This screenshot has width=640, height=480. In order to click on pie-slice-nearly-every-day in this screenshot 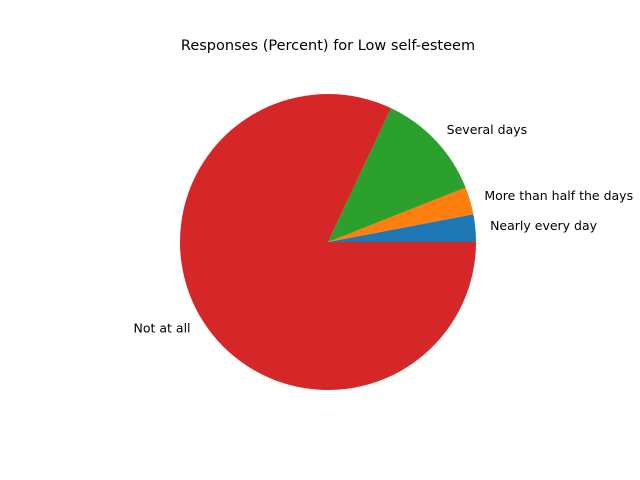, I will do `click(402, 228)`.